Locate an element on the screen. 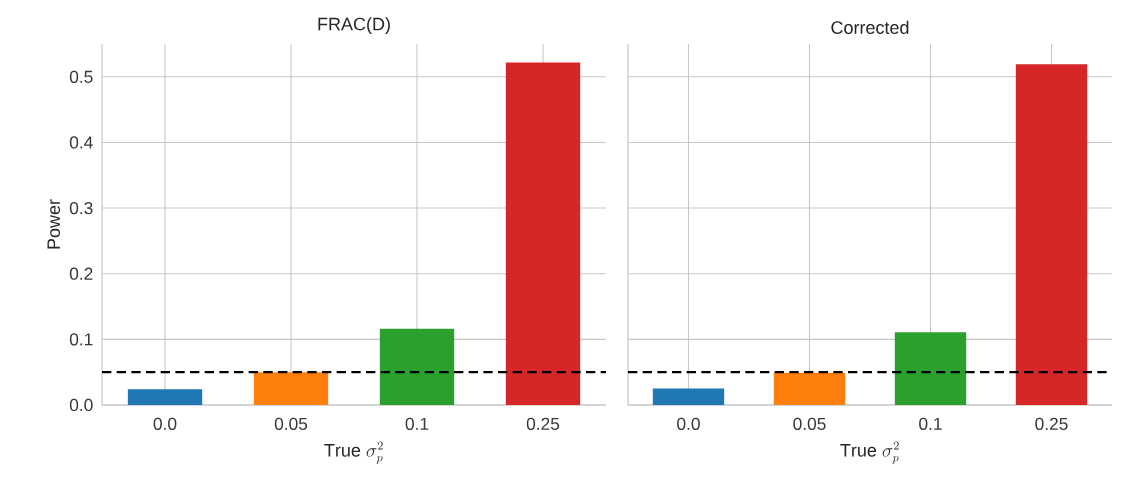  y-tick-label: 0.3 is located at coordinates (81, 208).